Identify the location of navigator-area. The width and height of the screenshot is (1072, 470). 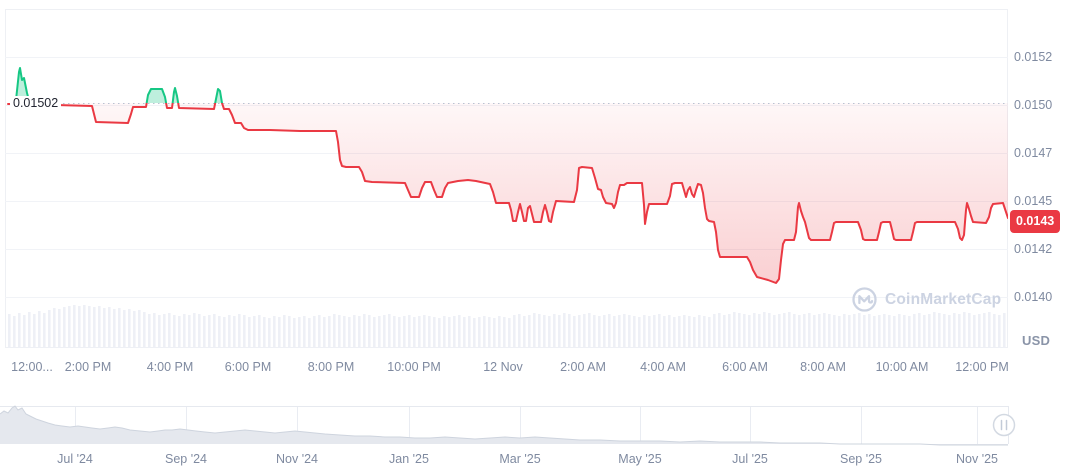
(504, 425).